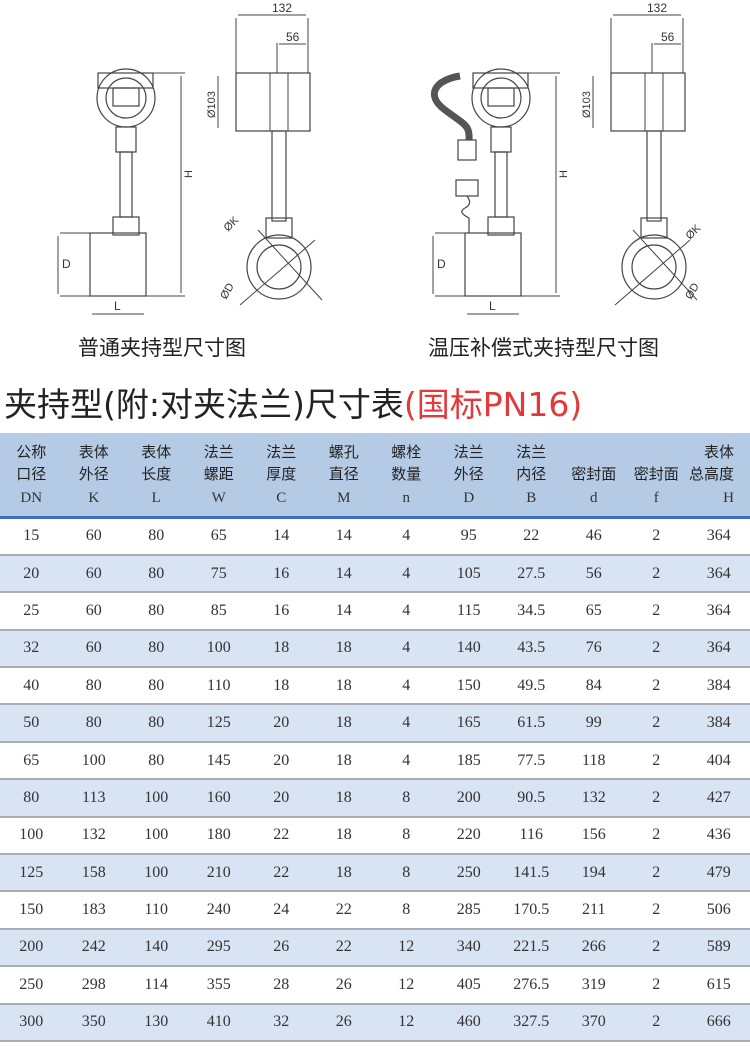 This screenshot has height=1046, width=750. Describe the element at coordinates (156, 474) in the screenshot. I see `header-cn-2: 长度` at that location.